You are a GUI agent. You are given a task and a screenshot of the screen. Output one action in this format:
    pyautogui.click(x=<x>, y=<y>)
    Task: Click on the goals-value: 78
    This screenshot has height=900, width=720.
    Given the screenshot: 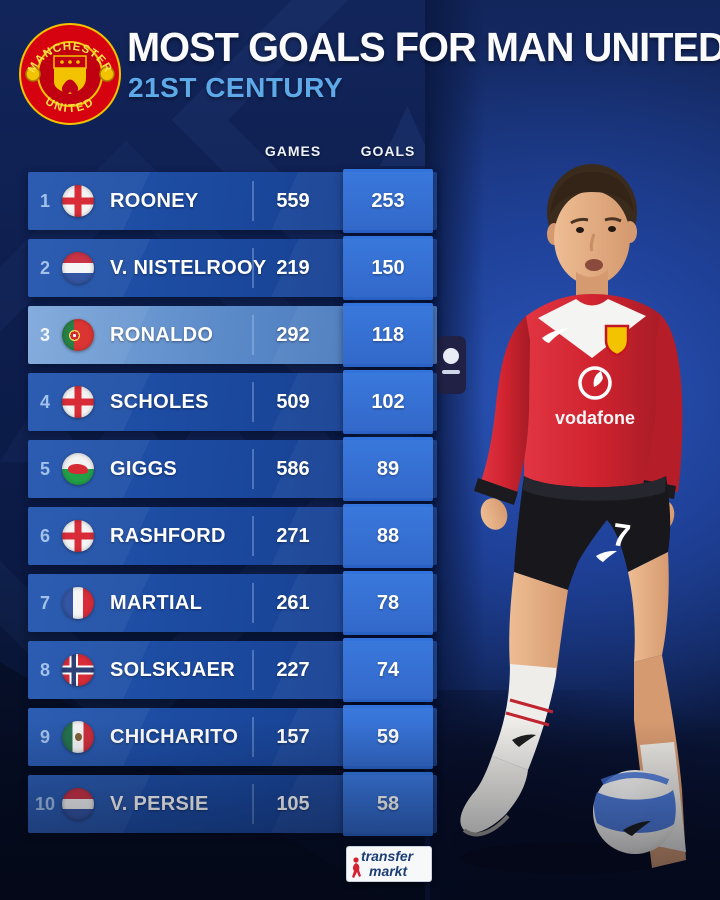 What is the action you would take?
    pyautogui.click(x=388, y=602)
    